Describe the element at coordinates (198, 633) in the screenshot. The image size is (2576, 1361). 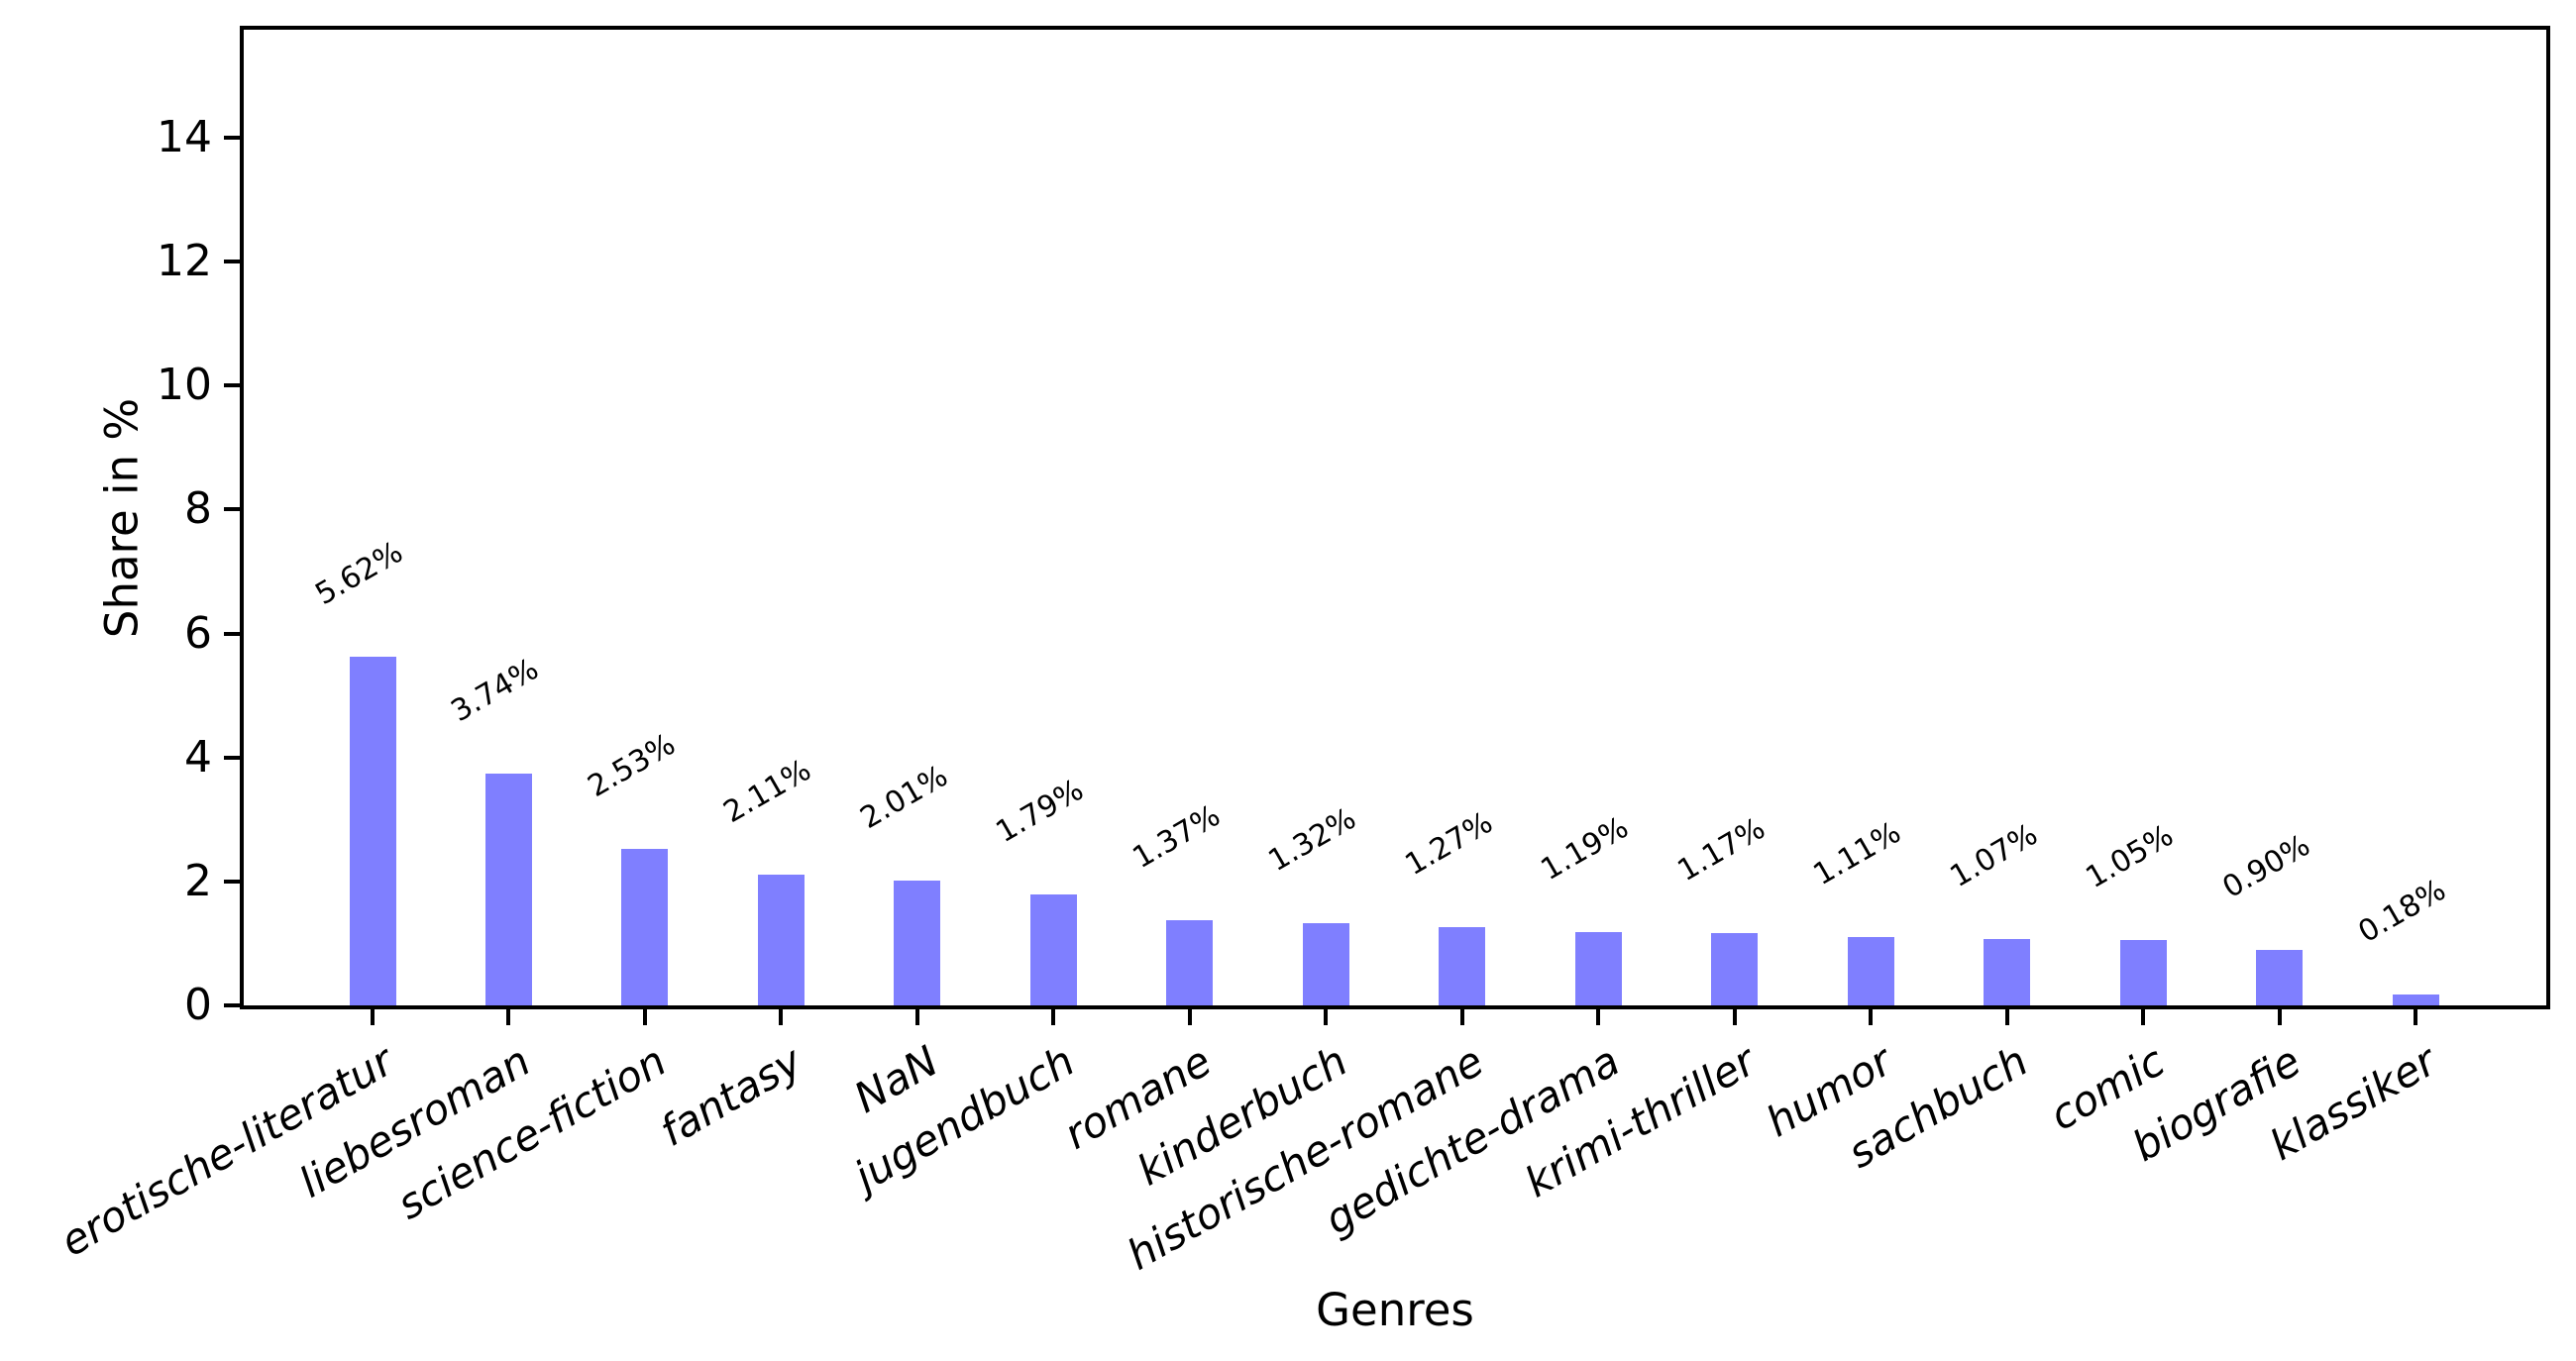
I see `y-tick-label: 6` at that location.